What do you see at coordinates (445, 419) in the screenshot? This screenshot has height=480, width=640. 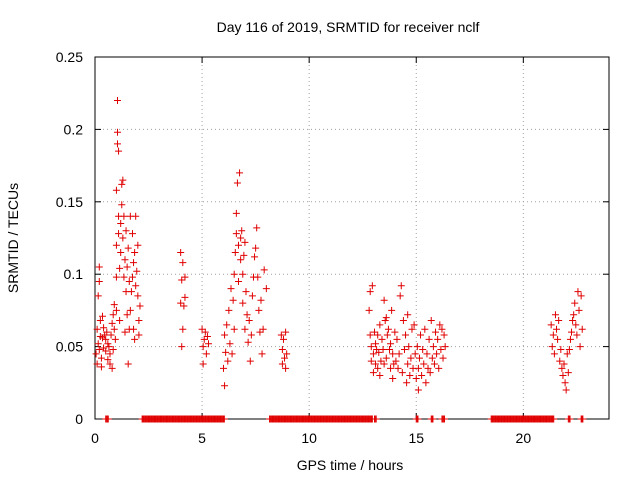 I see `zero-point` at bounding box center [445, 419].